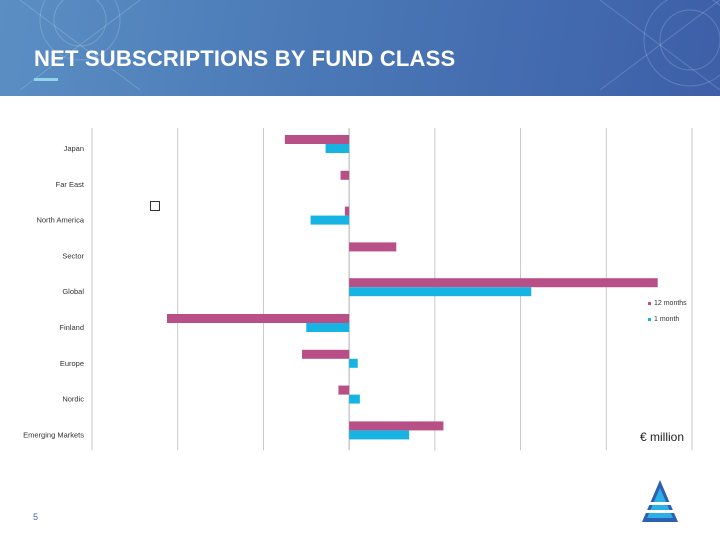 The image size is (720, 540). What do you see at coordinates (649, 319) in the screenshot?
I see `legend-swatch-1-month` at bounding box center [649, 319].